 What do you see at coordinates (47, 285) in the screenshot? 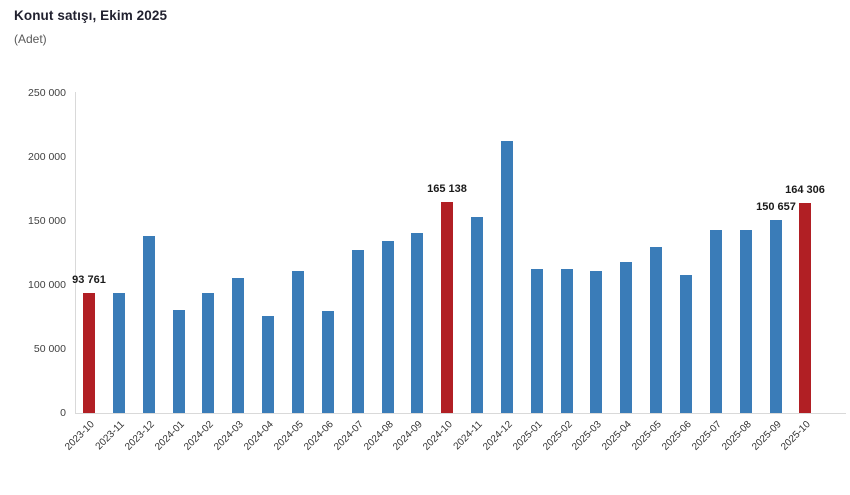
I see `y-tick-label: 100 000` at bounding box center [47, 285].